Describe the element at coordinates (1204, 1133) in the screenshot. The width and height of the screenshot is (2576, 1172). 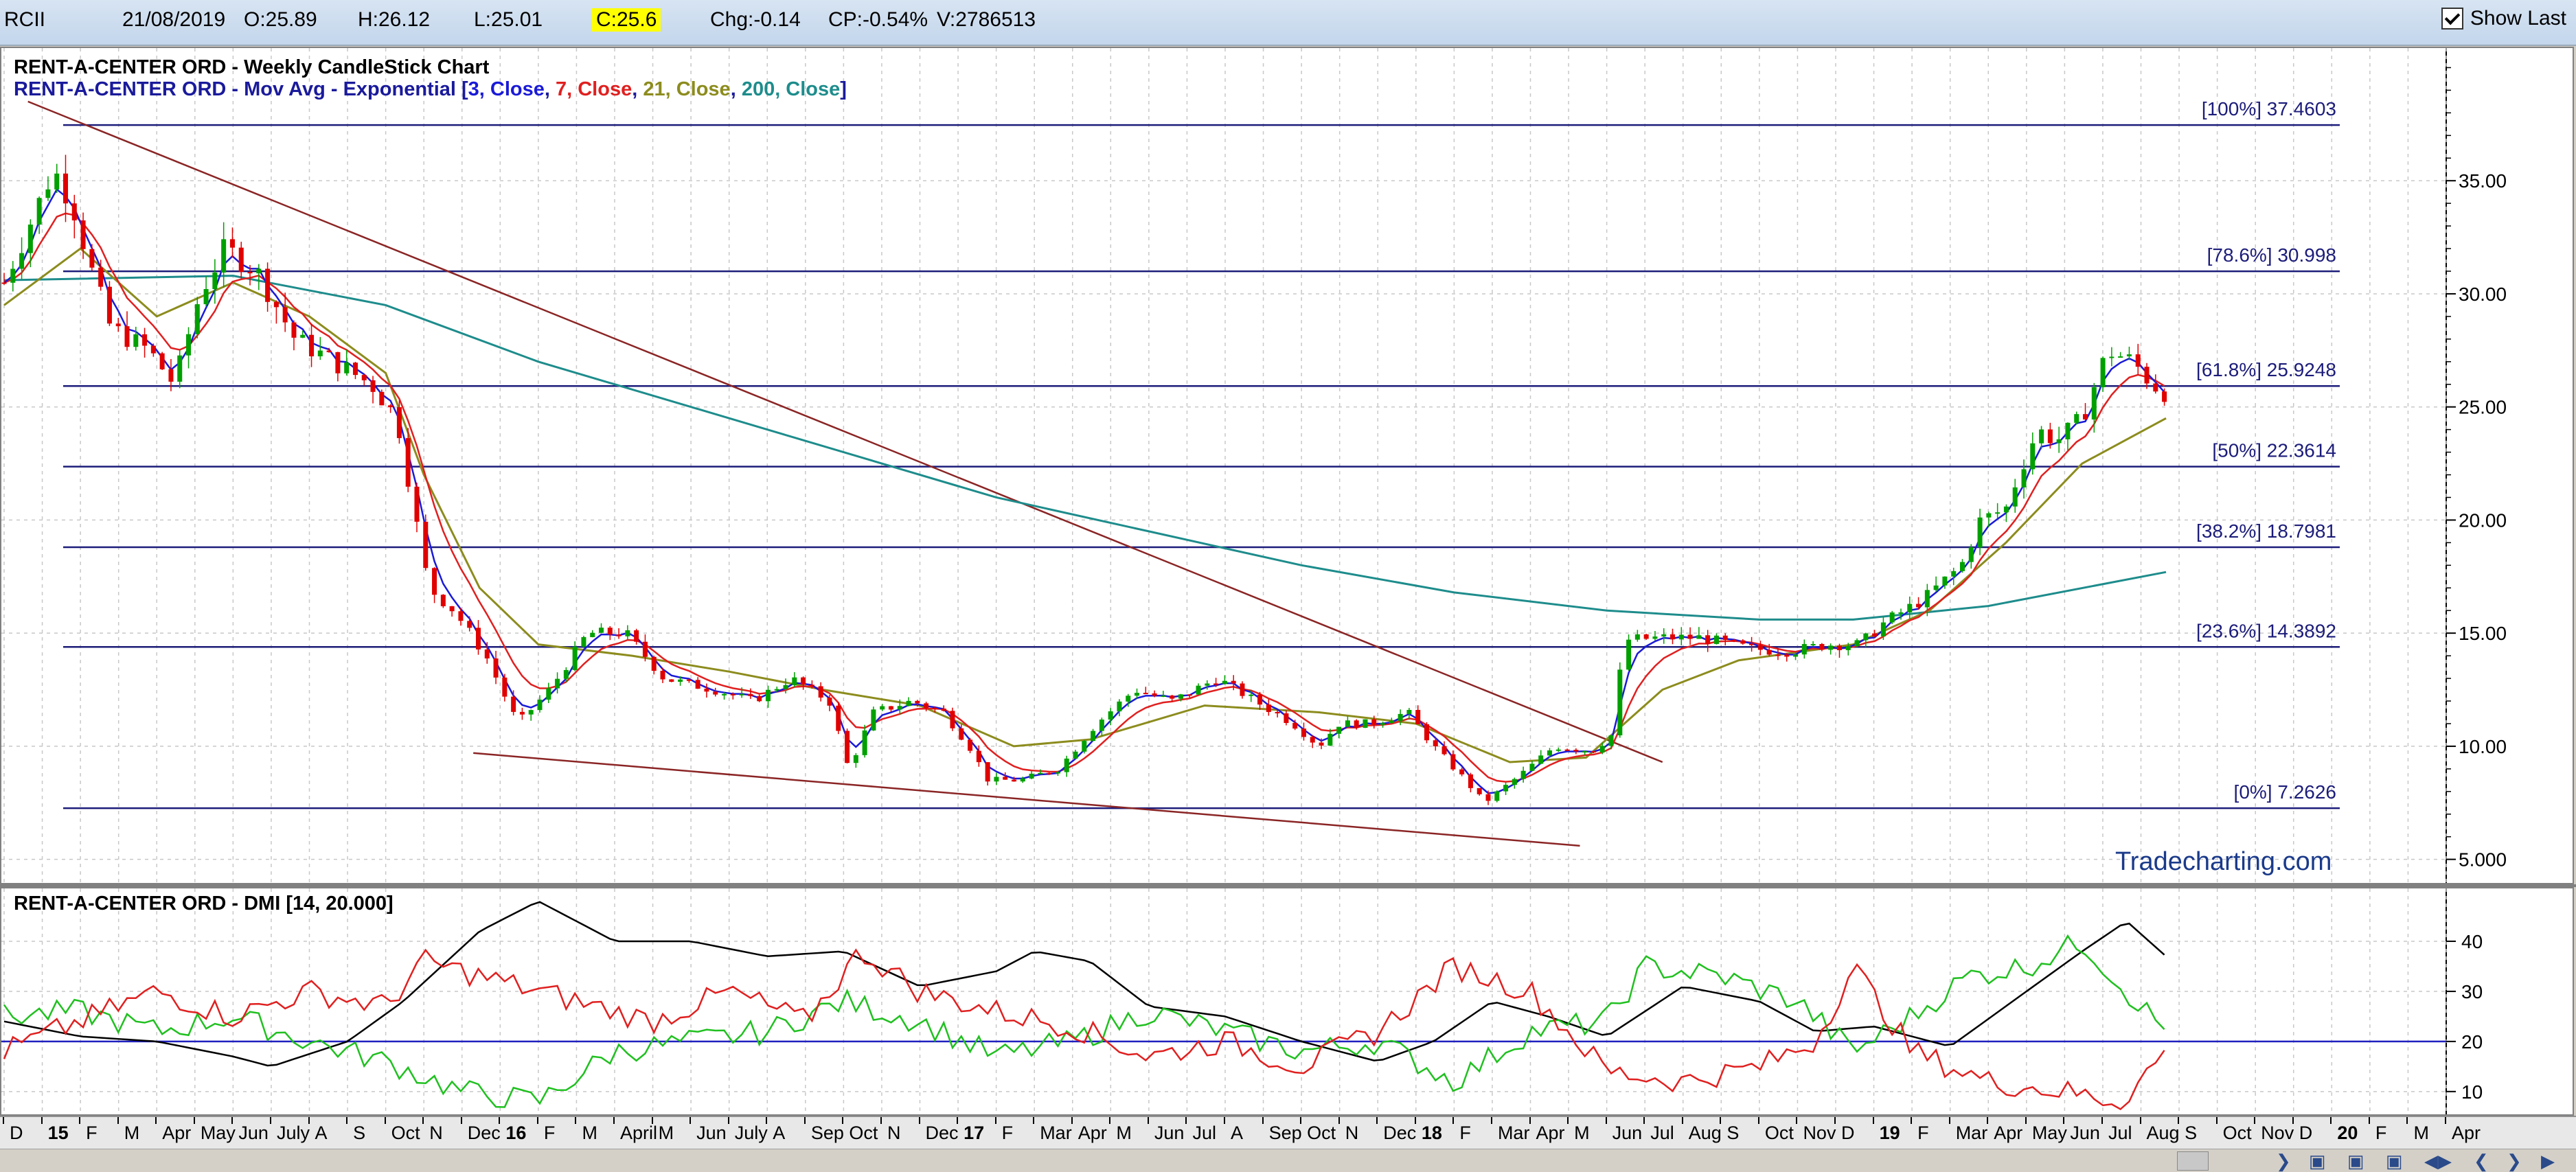
I see `x-tick-label-31: Jul` at that location.